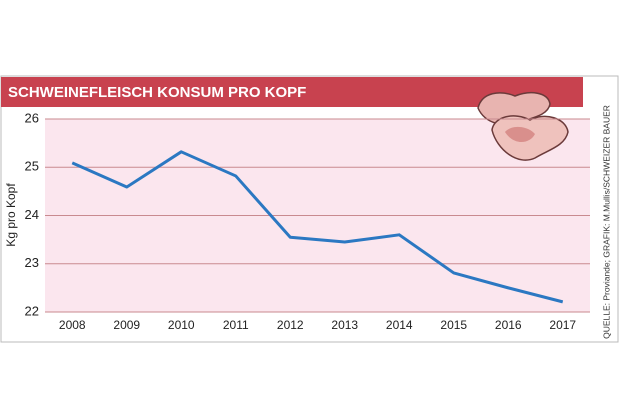 This screenshot has width=620, height=420. I want to click on x-tick-label: 2012, so click(290, 325).